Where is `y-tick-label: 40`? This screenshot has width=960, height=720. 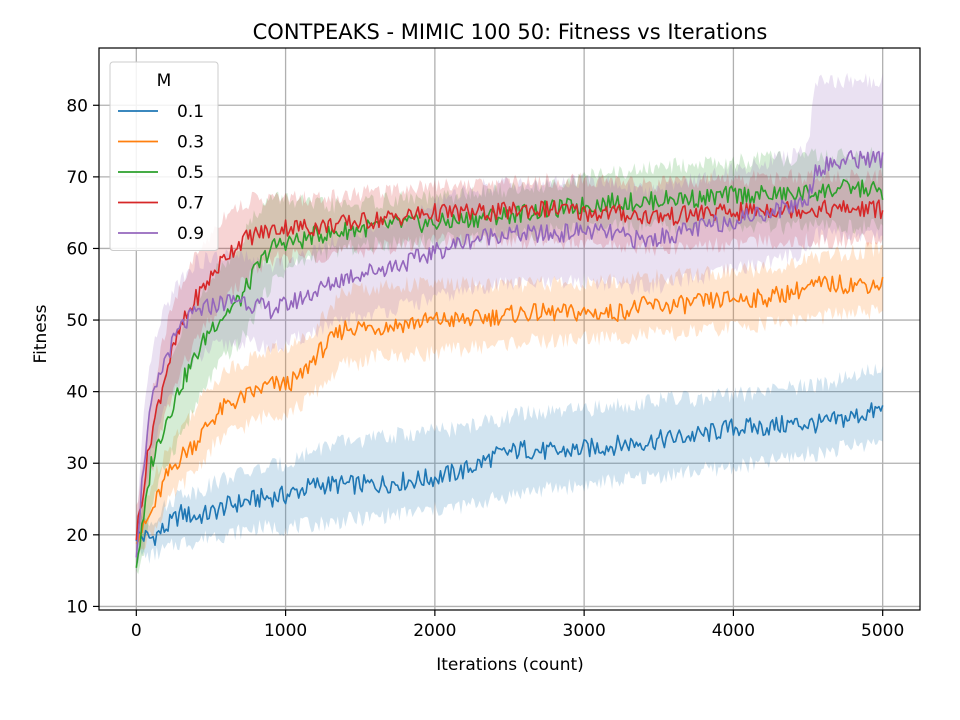 y-tick-label: 40 is located at coordinates (77, 393).